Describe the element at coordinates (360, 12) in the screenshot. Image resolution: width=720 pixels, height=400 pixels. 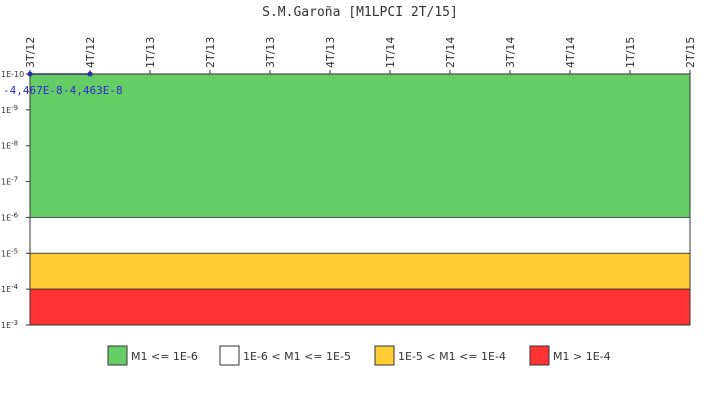
I see `chart-title: S.M.Garoña [M1LPCI 2T/15]` at that location.